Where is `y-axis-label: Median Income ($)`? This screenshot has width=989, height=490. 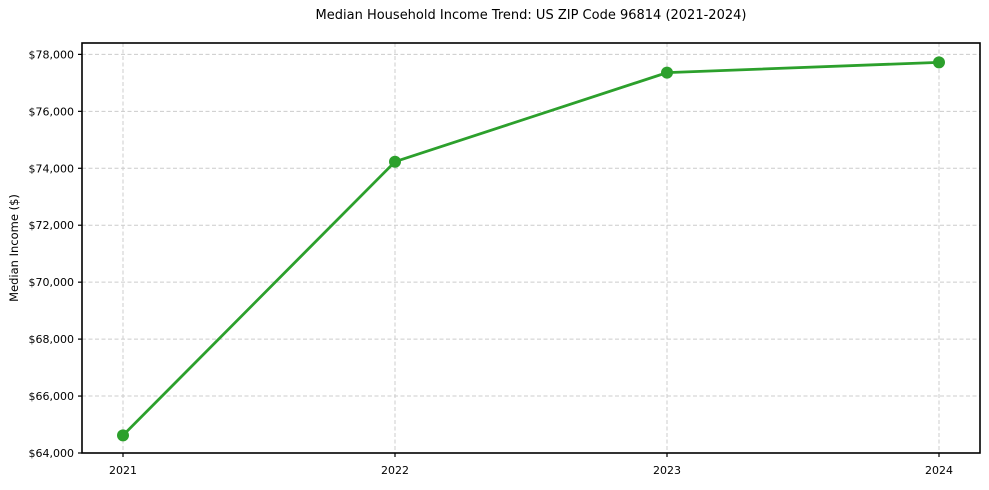 y-axis-label: Median Income ($) is located at coordinates (14, 248).